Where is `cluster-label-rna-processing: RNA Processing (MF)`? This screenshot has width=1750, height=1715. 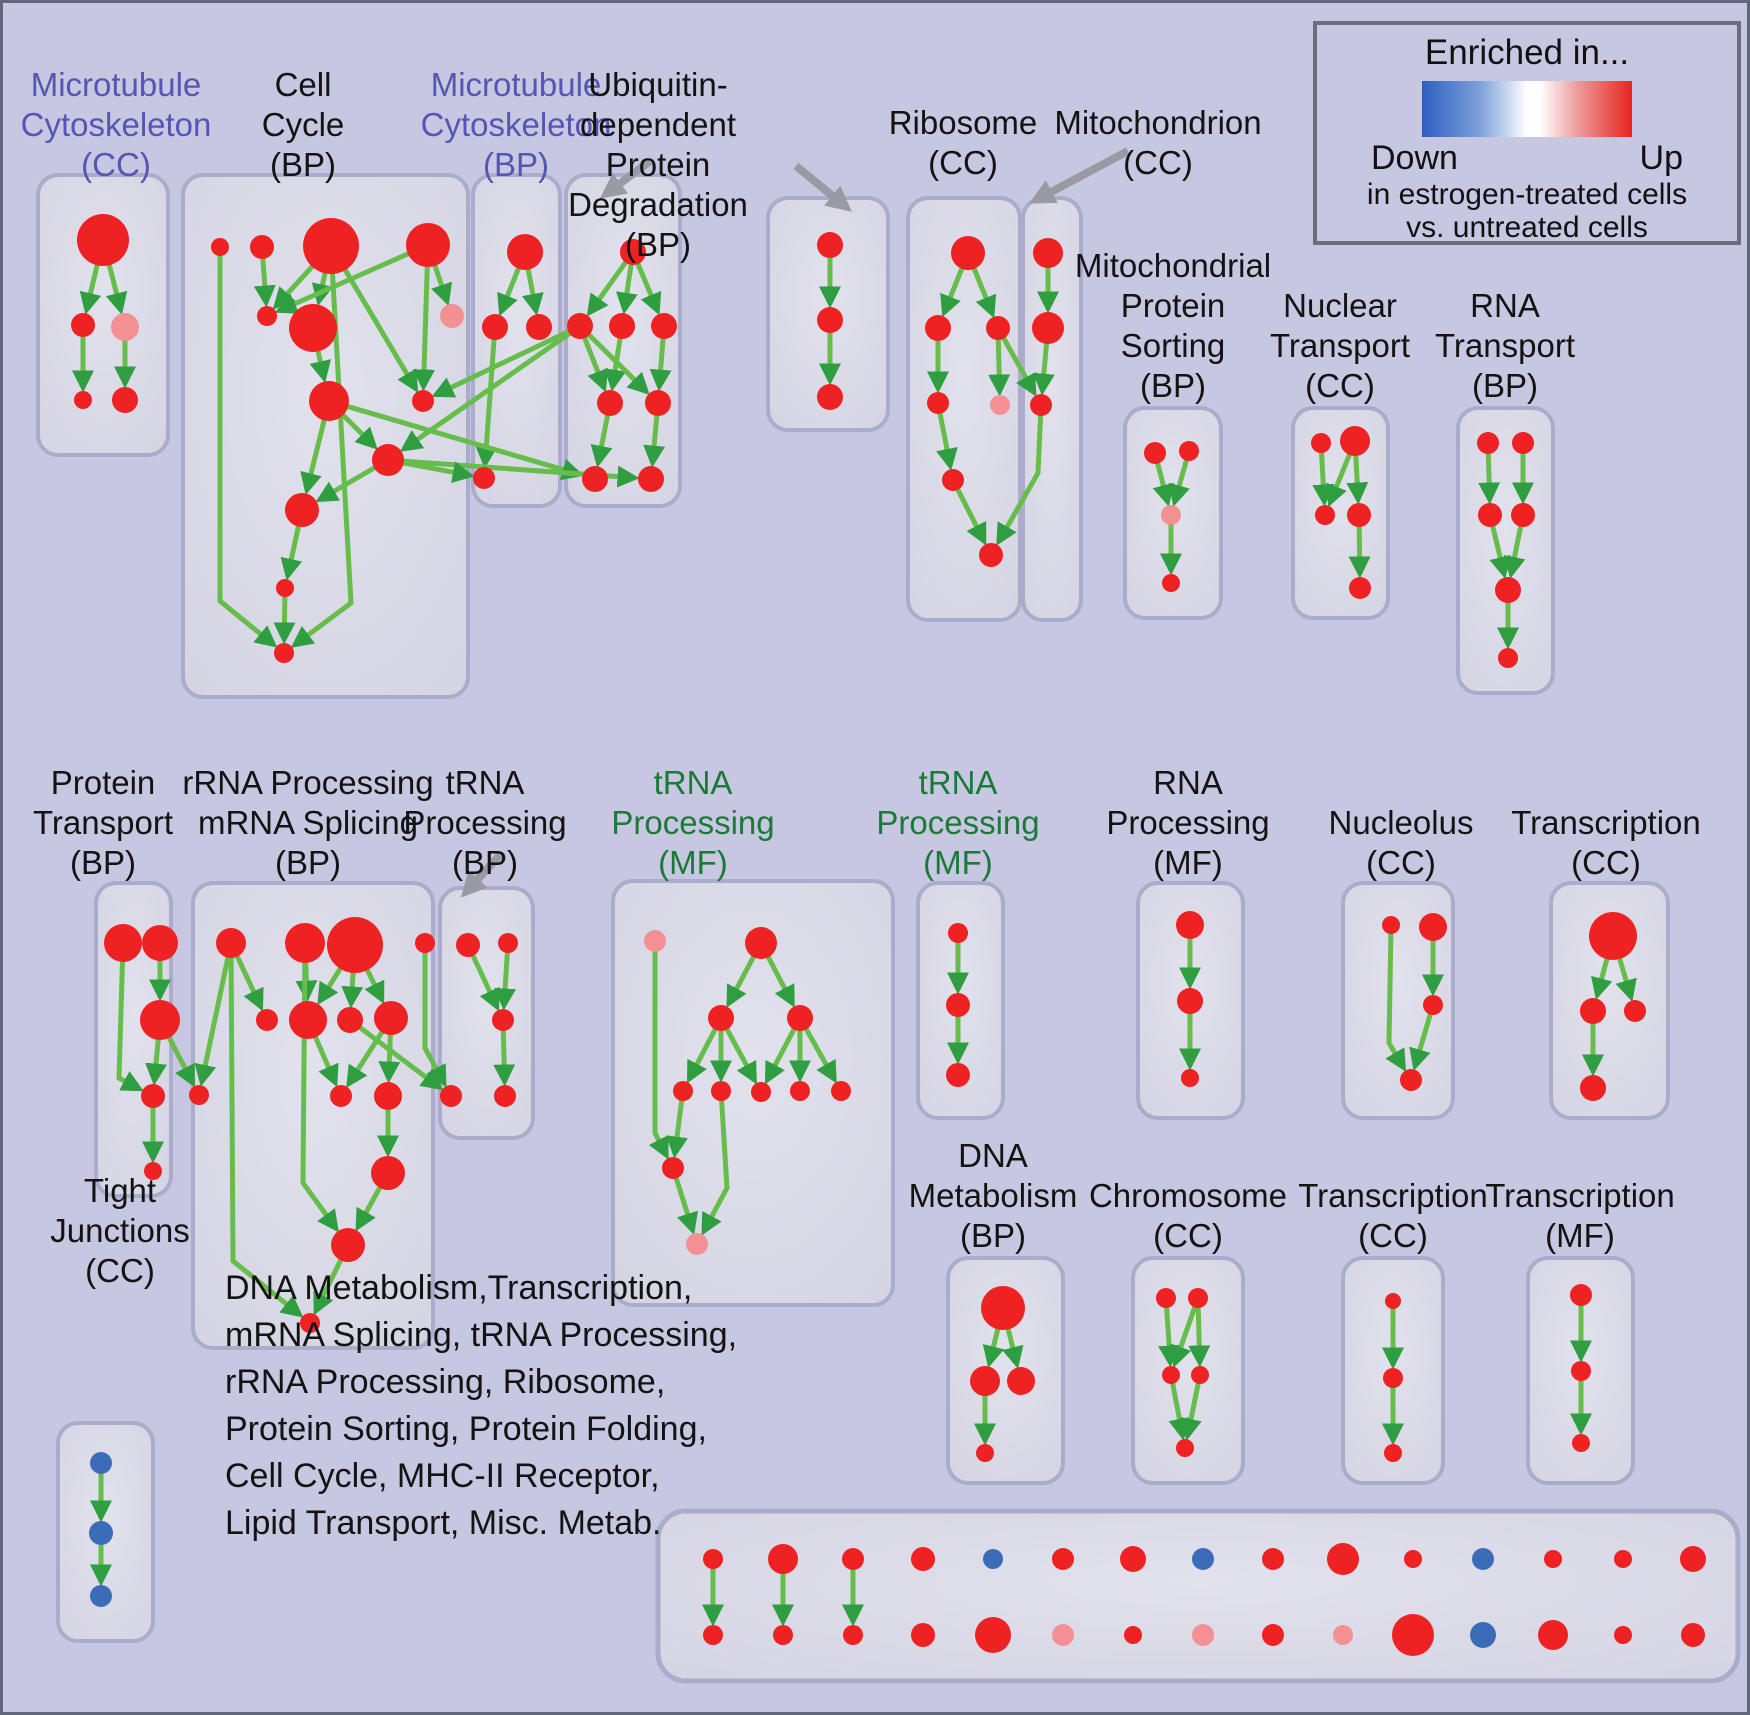 cluster-label-rna-processing: RNA Processing (MF) is located at coordinates (1188, 822).